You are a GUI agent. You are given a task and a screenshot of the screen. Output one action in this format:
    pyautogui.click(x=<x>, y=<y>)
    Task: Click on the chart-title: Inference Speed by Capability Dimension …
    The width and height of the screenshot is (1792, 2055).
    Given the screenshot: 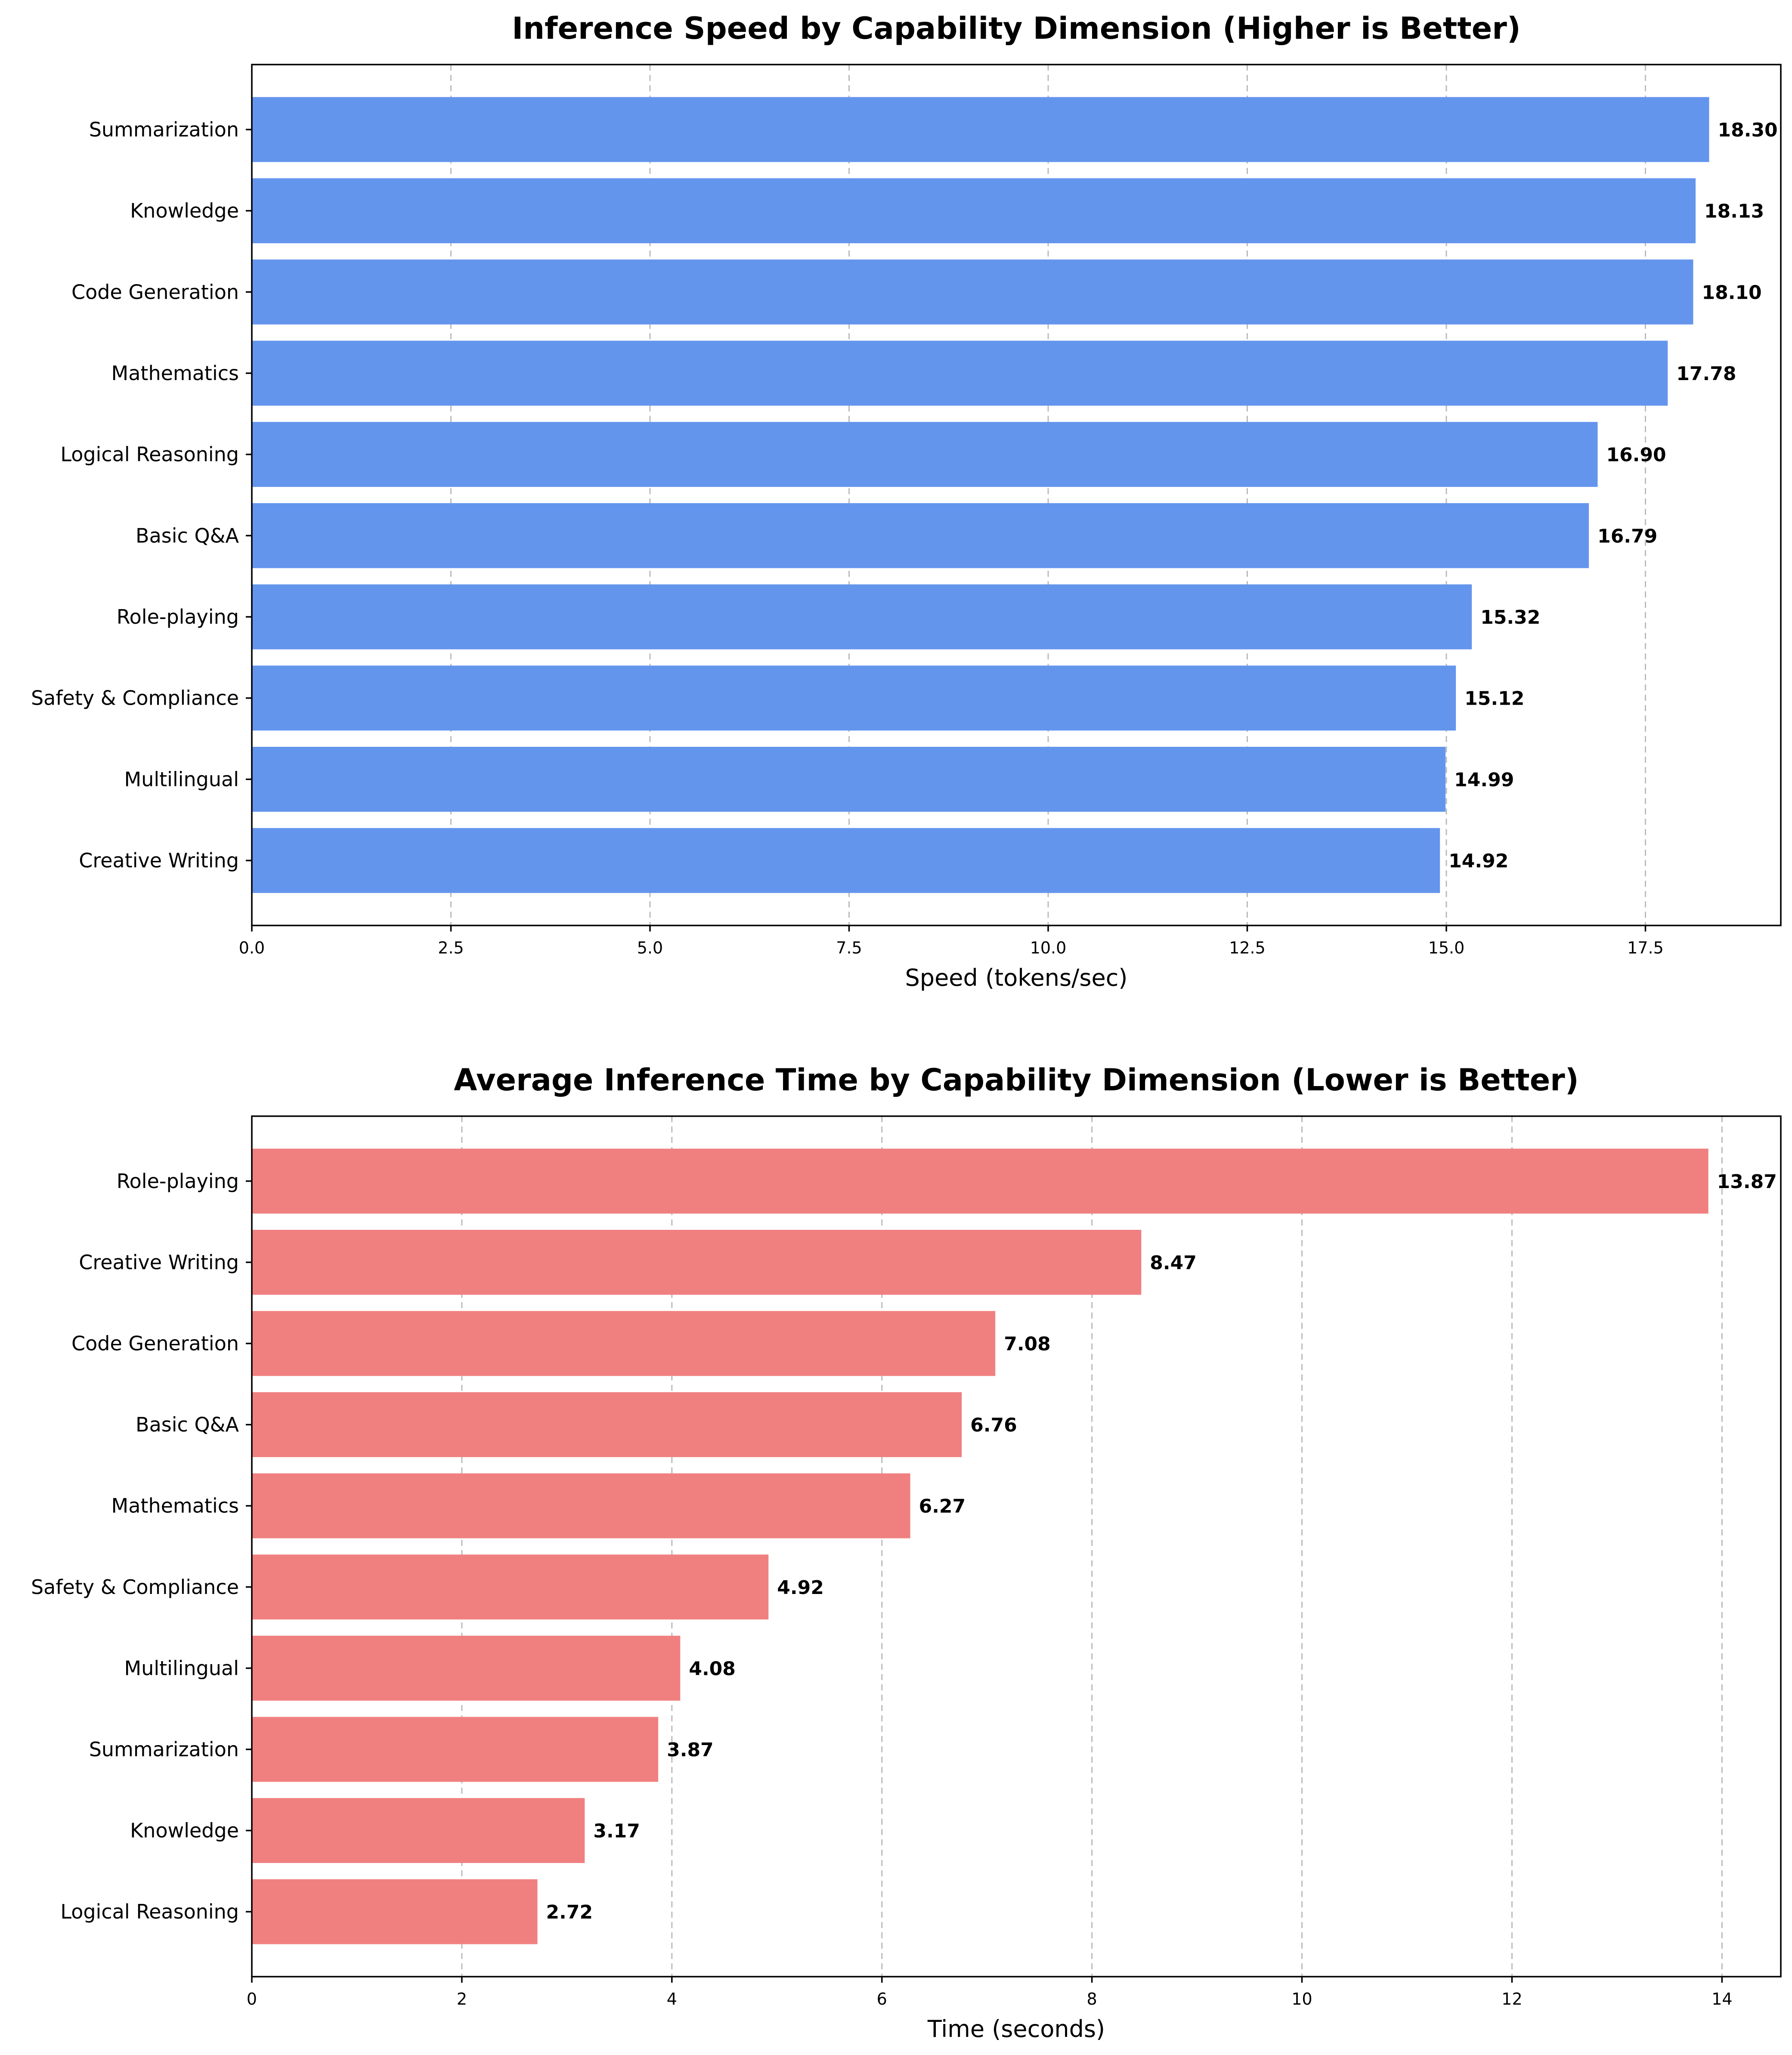 What is the action you would take?
    pyautogui.click(x=1016, y=28)
    